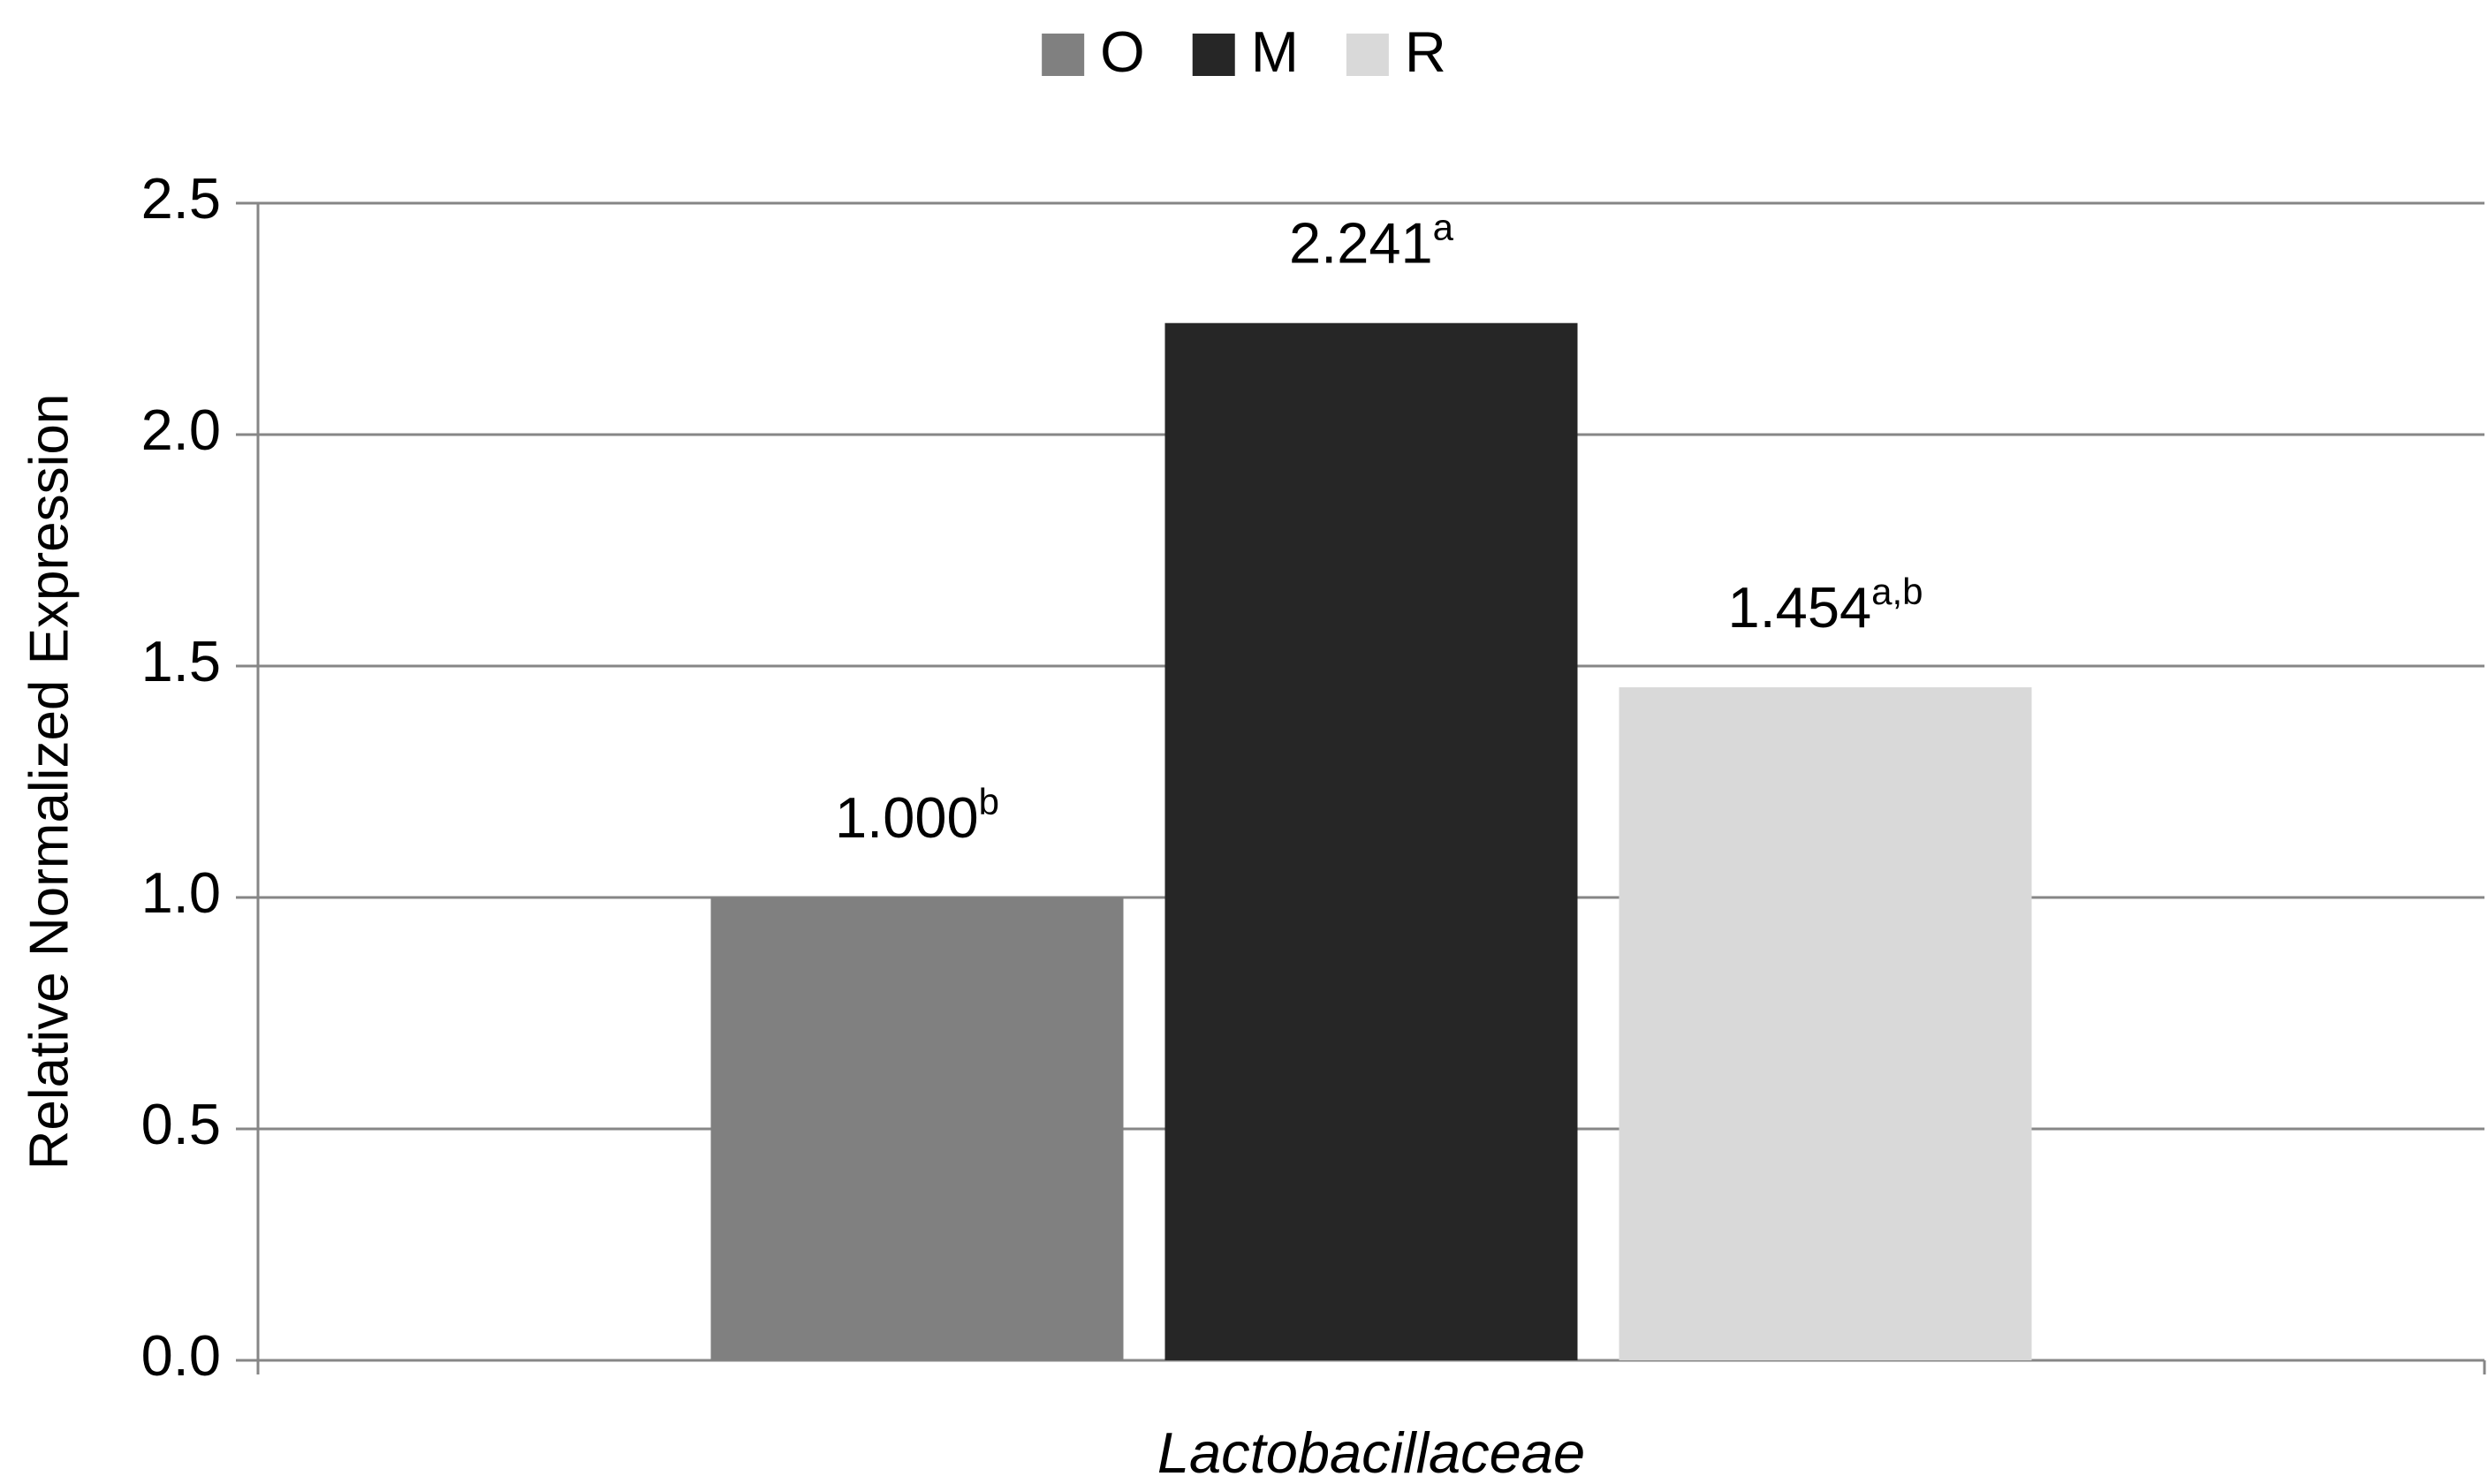 This screenshot has width=2488, height=1484. What do you see at coordinates (1897, 591) in the screenshot?
I see `value-label-superscript: a,b` at bounding box center [1897, 591].